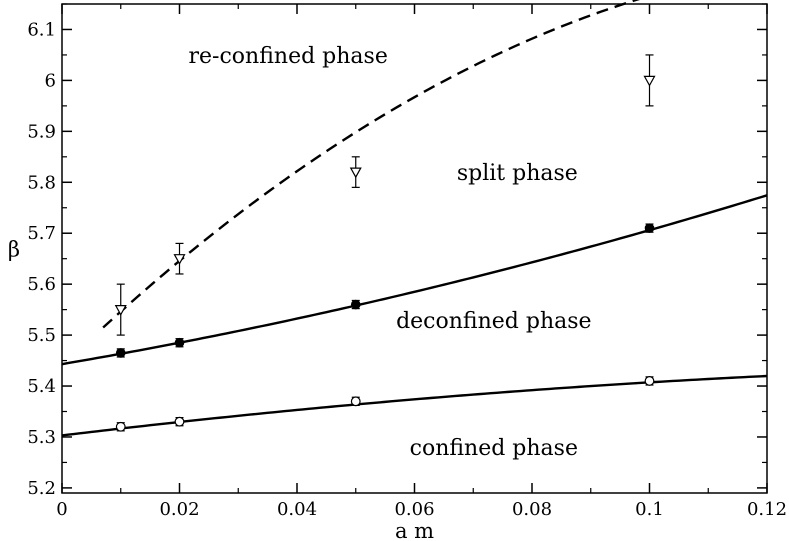 The height and width of the screenshot is (541, 789). I want to click on x-tick-label: 0.12, so click(767, 509).